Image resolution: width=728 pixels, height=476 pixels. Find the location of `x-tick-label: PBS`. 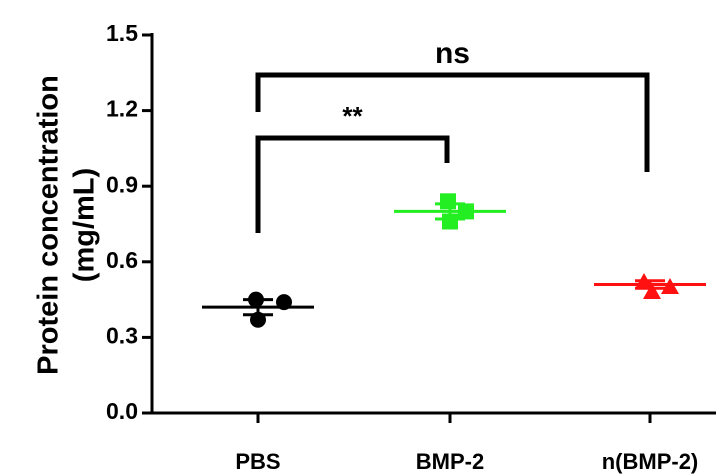

x-tick-label: PBS is located at coordinates (257, 461).